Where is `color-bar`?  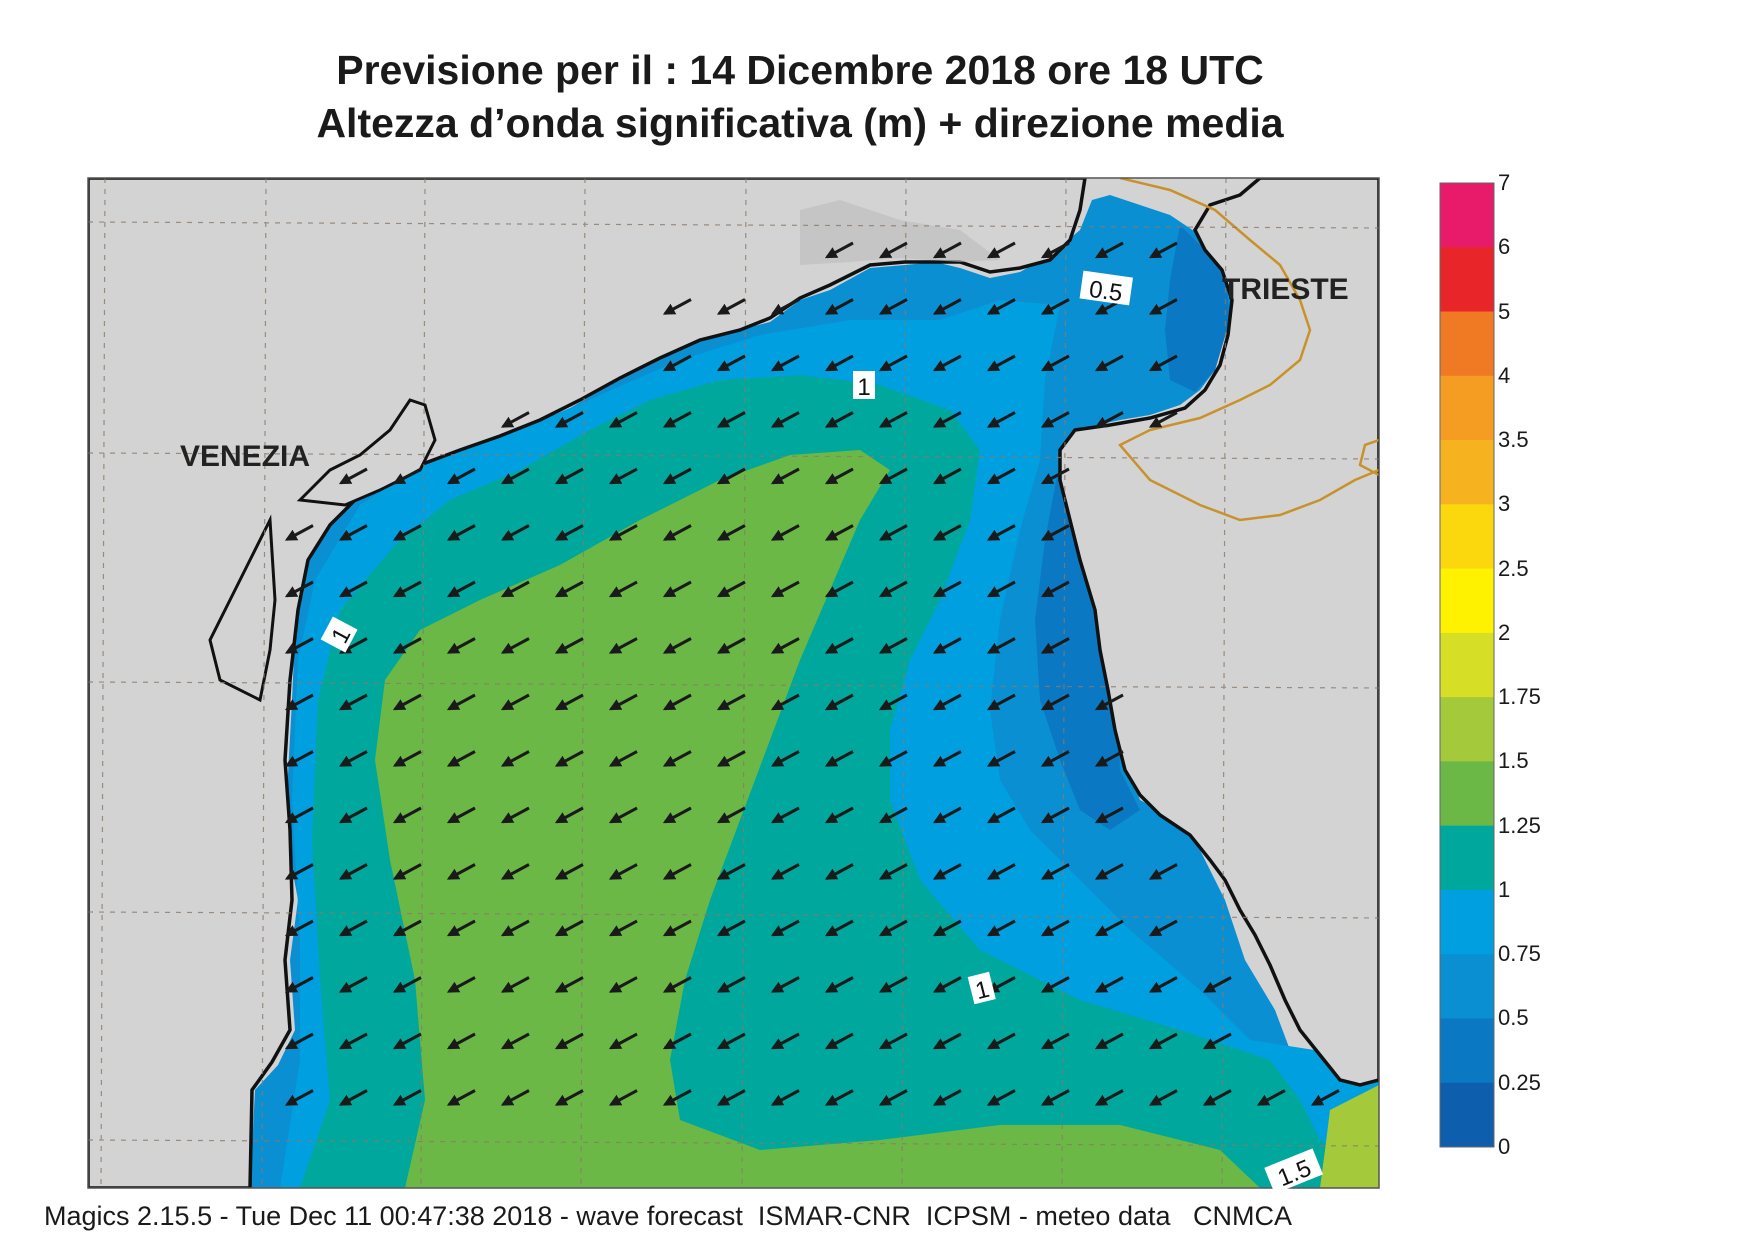 color-bar is located at coordinates (1467, 665).